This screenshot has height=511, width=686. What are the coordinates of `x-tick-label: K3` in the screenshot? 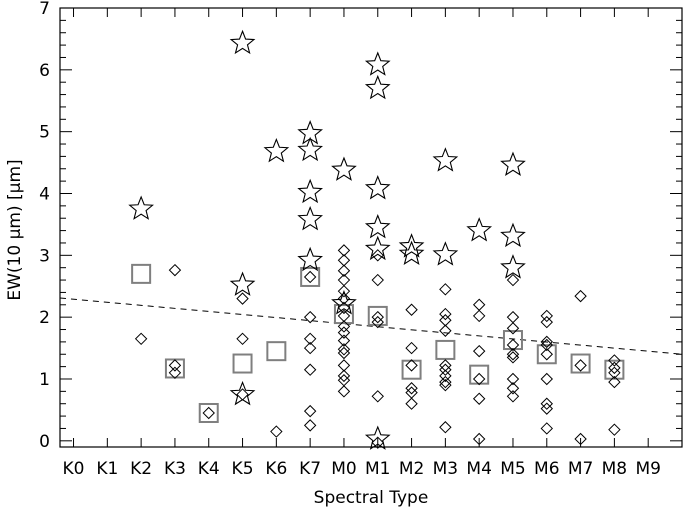 It's located at (175, 469).